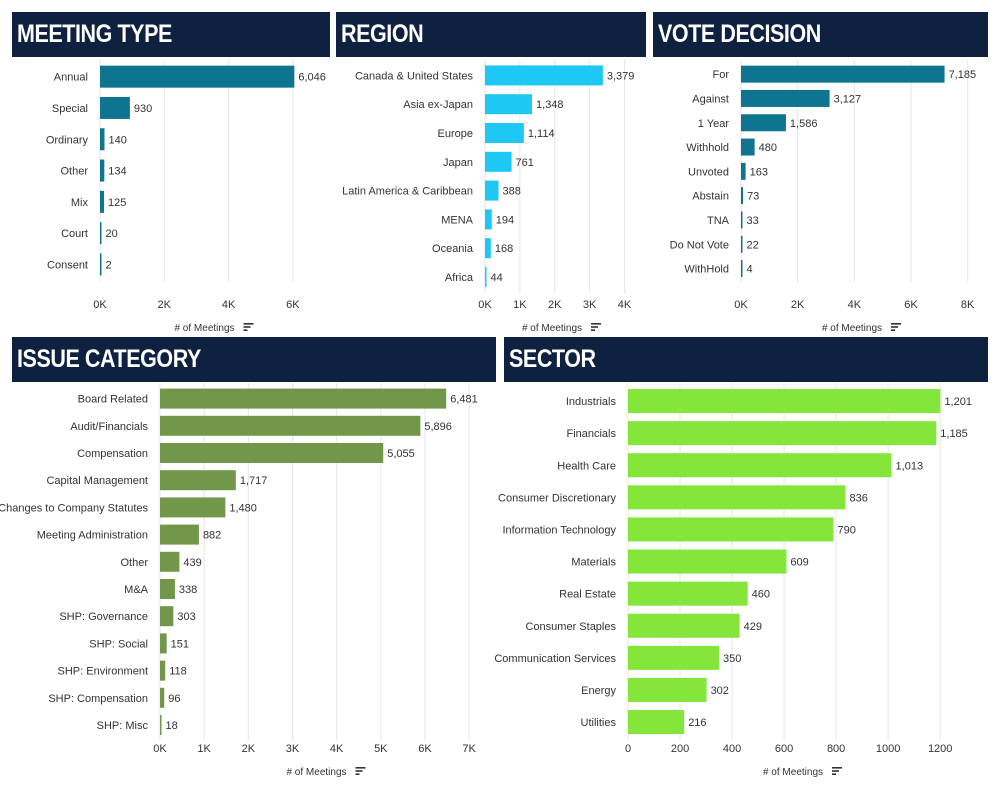 The width and height of the screenshot is (1000, 800). Describe the element at coordinates (820, 34) in the screenshot. I see `vote-decision-title: VOTE DECISION` at that location.